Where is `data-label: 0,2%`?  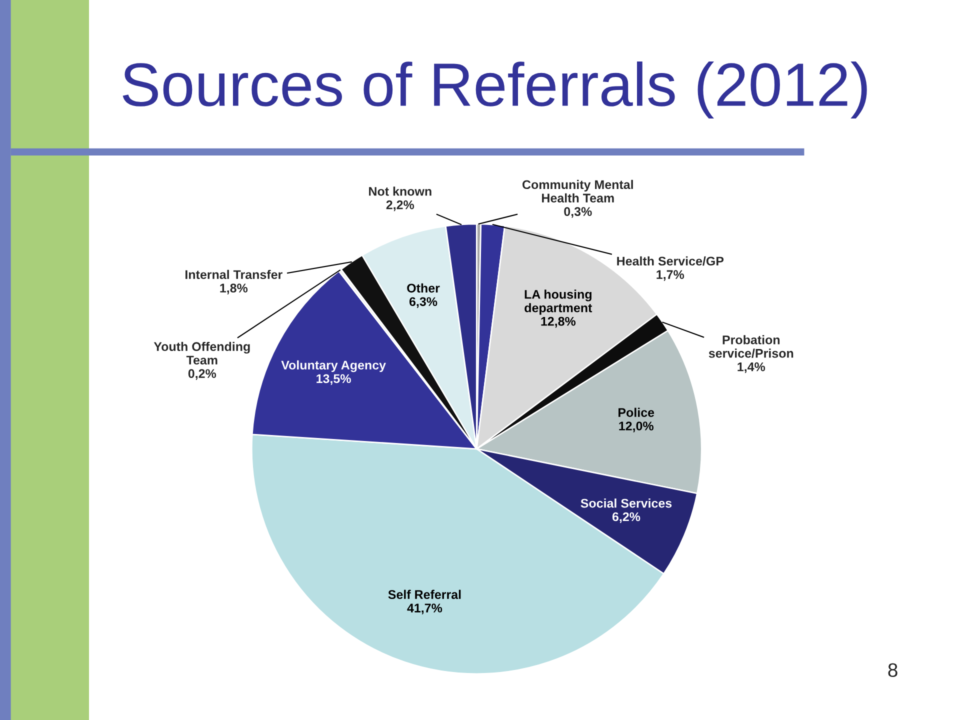
data-label: 0,2% is located at coordinates (202, 374).